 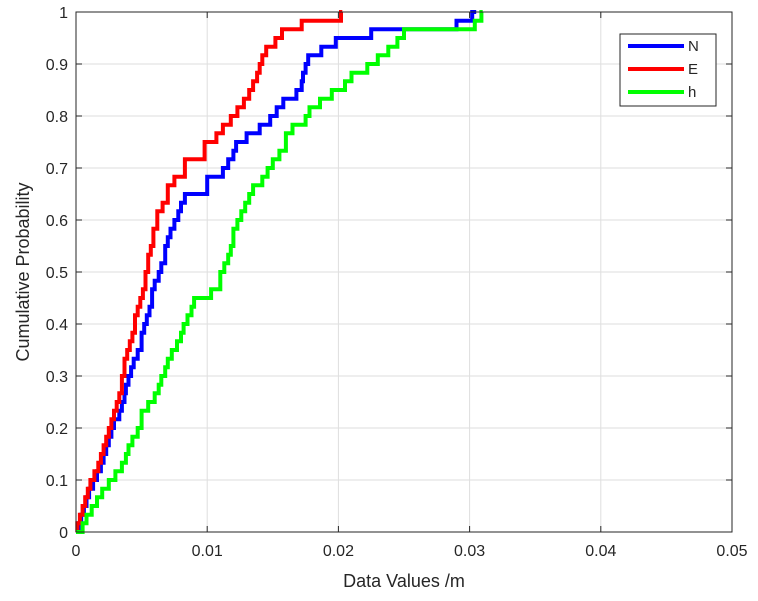 I want to click on x-tick-label: 0.02, so click(x=338, y=551).